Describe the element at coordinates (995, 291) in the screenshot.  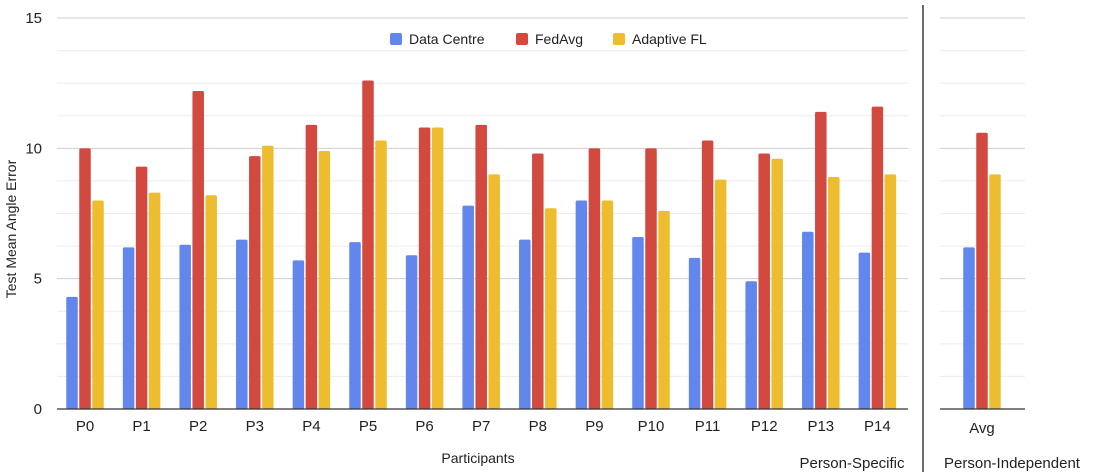
I see `bar-avg-adaptive-fl` at that location.